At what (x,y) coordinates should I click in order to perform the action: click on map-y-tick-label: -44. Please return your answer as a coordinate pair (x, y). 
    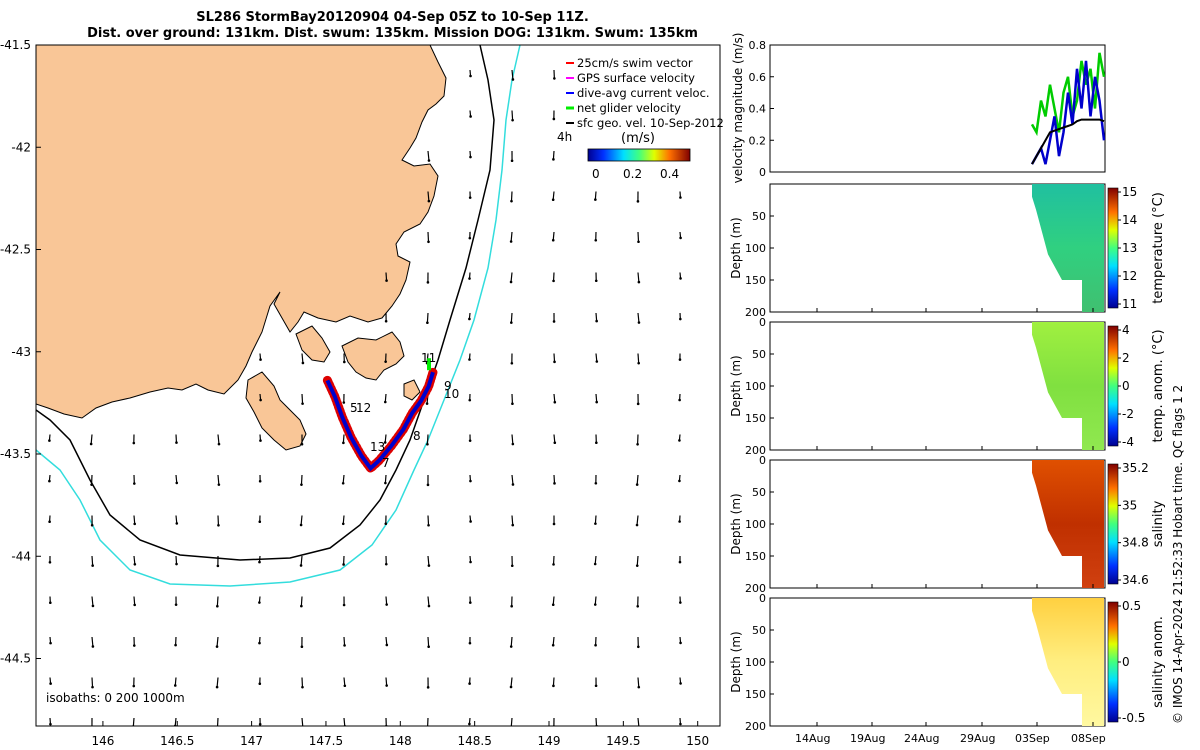
    Looking at the image, I should click on (21, 556).